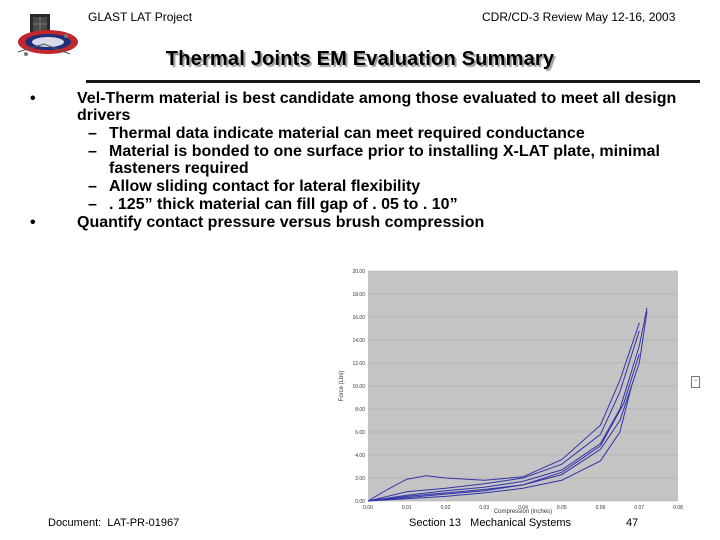  What do you see at coordinates (358, 364) in the screenshot?
I see `y-tick-label: 12.00` at bounding box center [358, 364].